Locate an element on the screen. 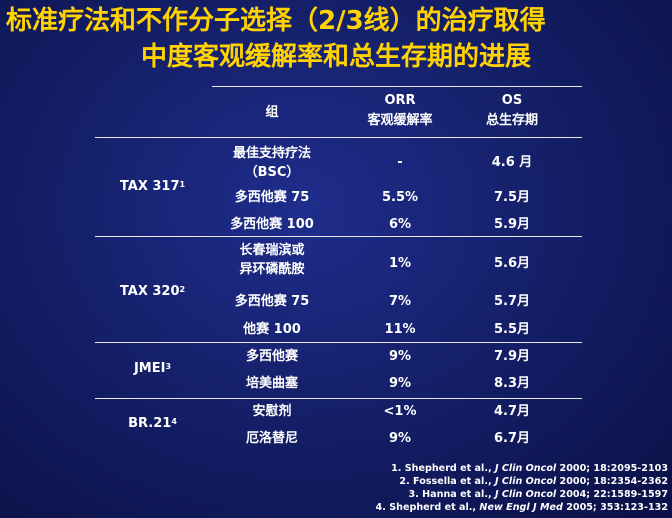 Image resolution: width=672 pixels, height=518 pixels. orr-value: 6% is located at coordinates (400, 224).